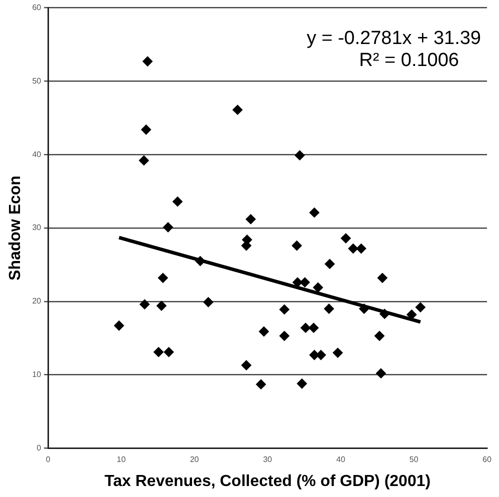 The image size is (499, 497). I want to click on x-tick-label: 40, so click(341, 459).